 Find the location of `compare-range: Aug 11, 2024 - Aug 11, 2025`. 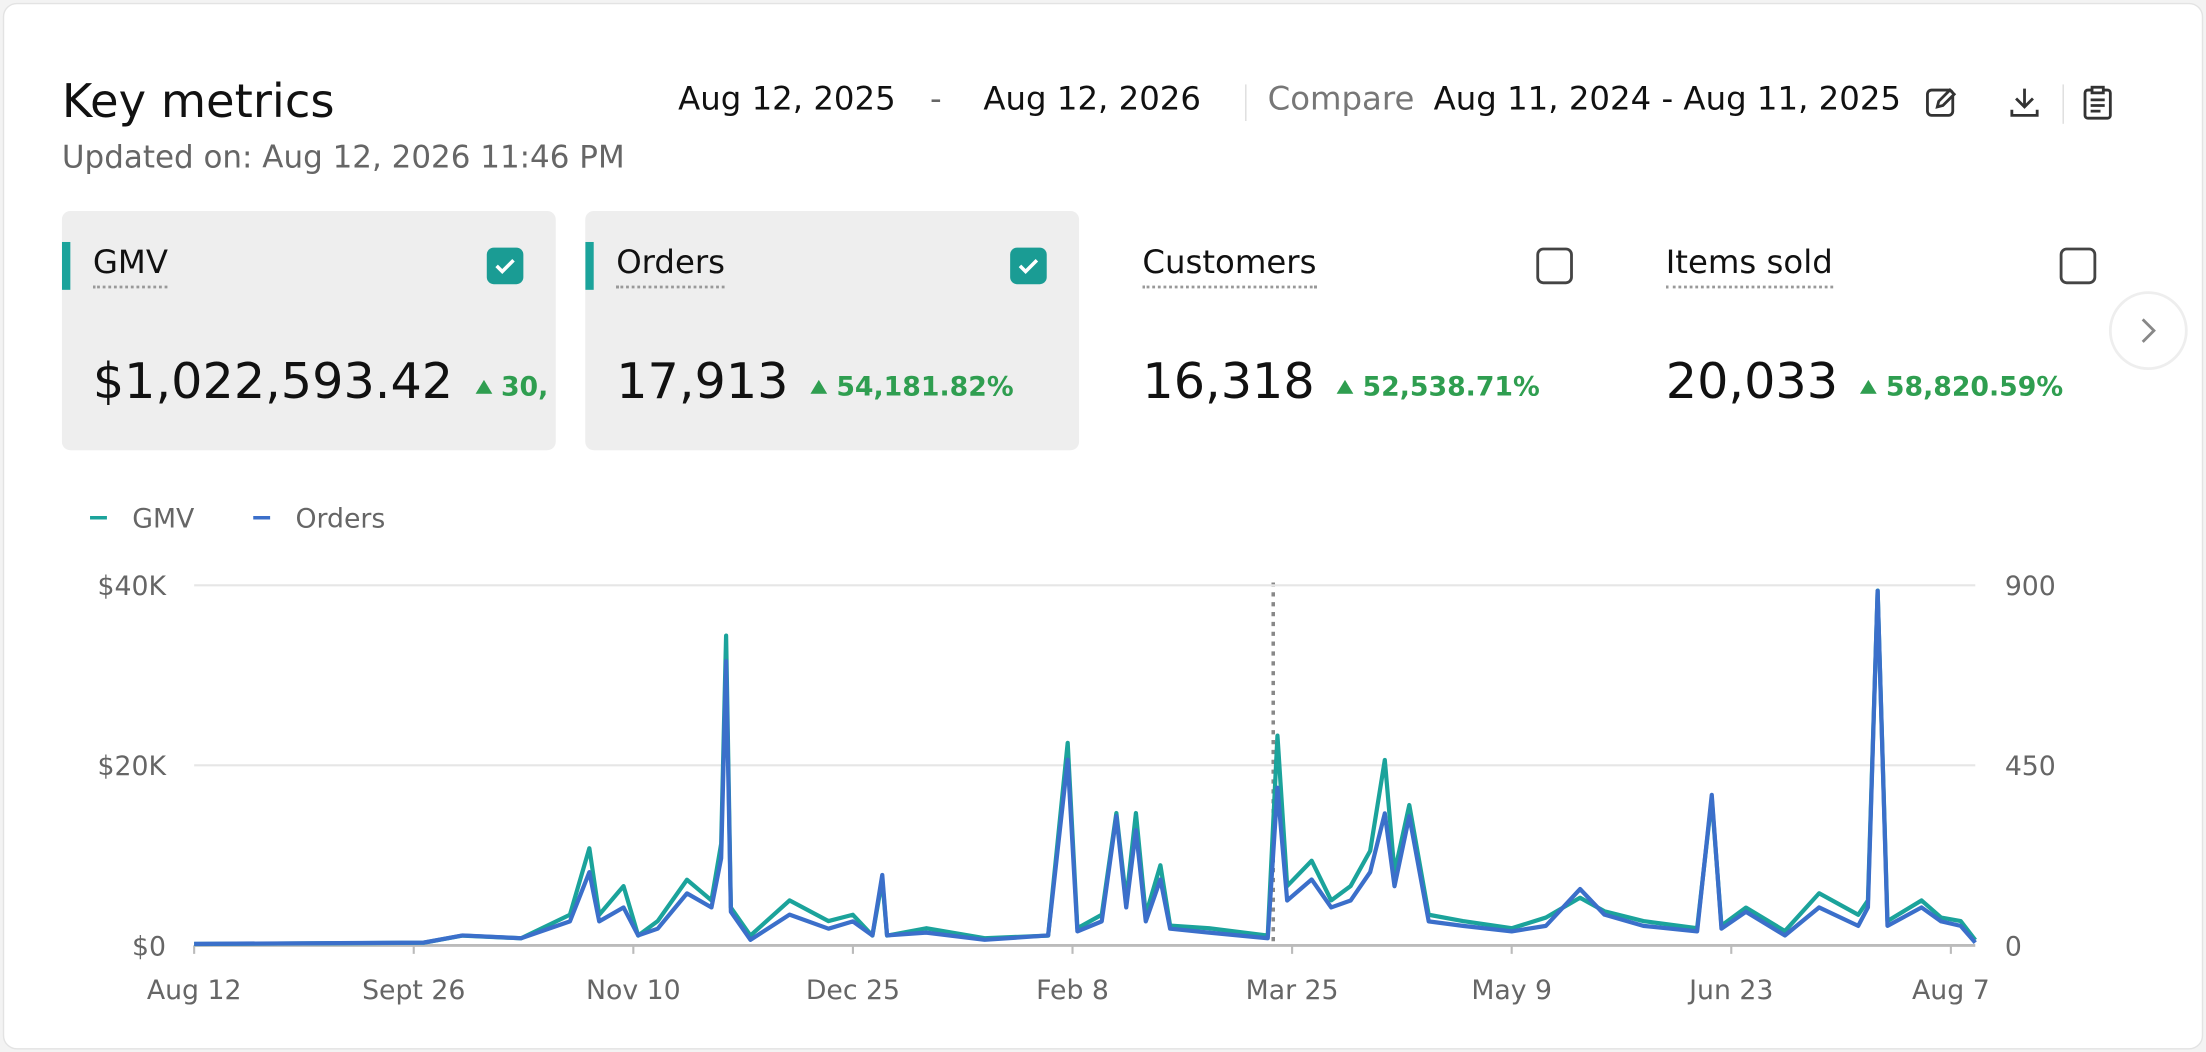

compare-range: Aug 11, 2024 - Aug 11, 2025 is located at coordinates (1667, 100).